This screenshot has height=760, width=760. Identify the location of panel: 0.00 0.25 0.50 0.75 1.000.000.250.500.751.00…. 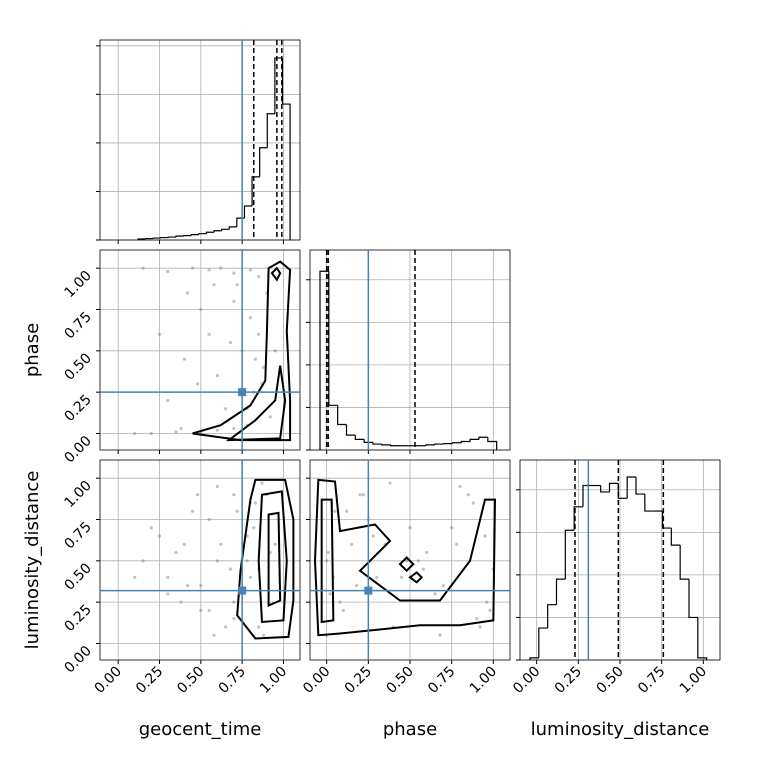
(161, 599).